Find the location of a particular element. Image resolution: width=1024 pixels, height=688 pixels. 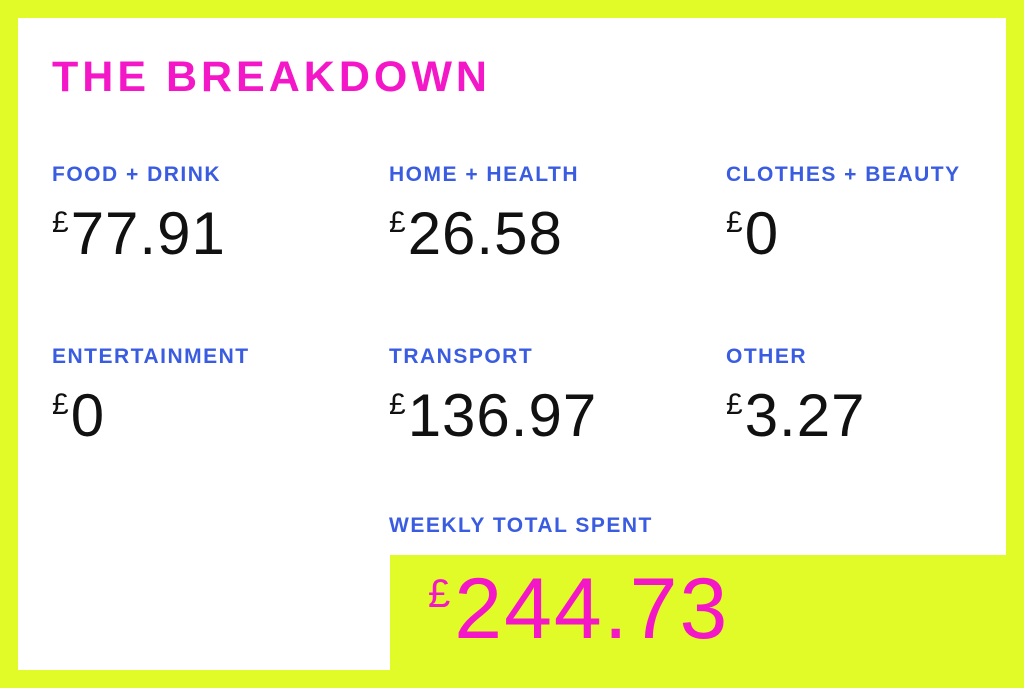

category-label-food-drink: FOOD + DRINK is located at coordinates (137, 174).